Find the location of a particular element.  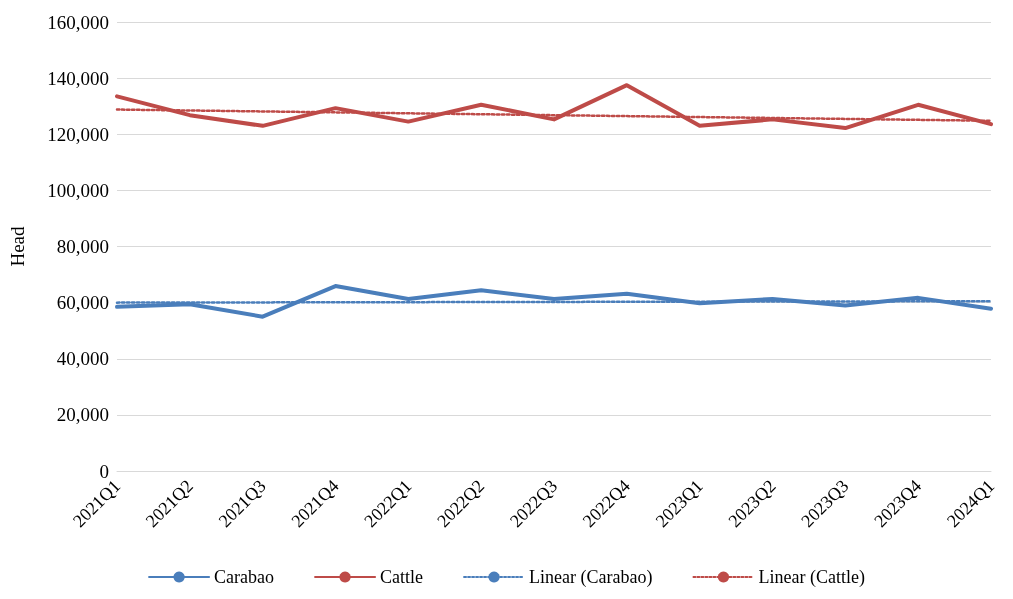

y-tick-label: 40,000 is located at coordinates (82, 359).